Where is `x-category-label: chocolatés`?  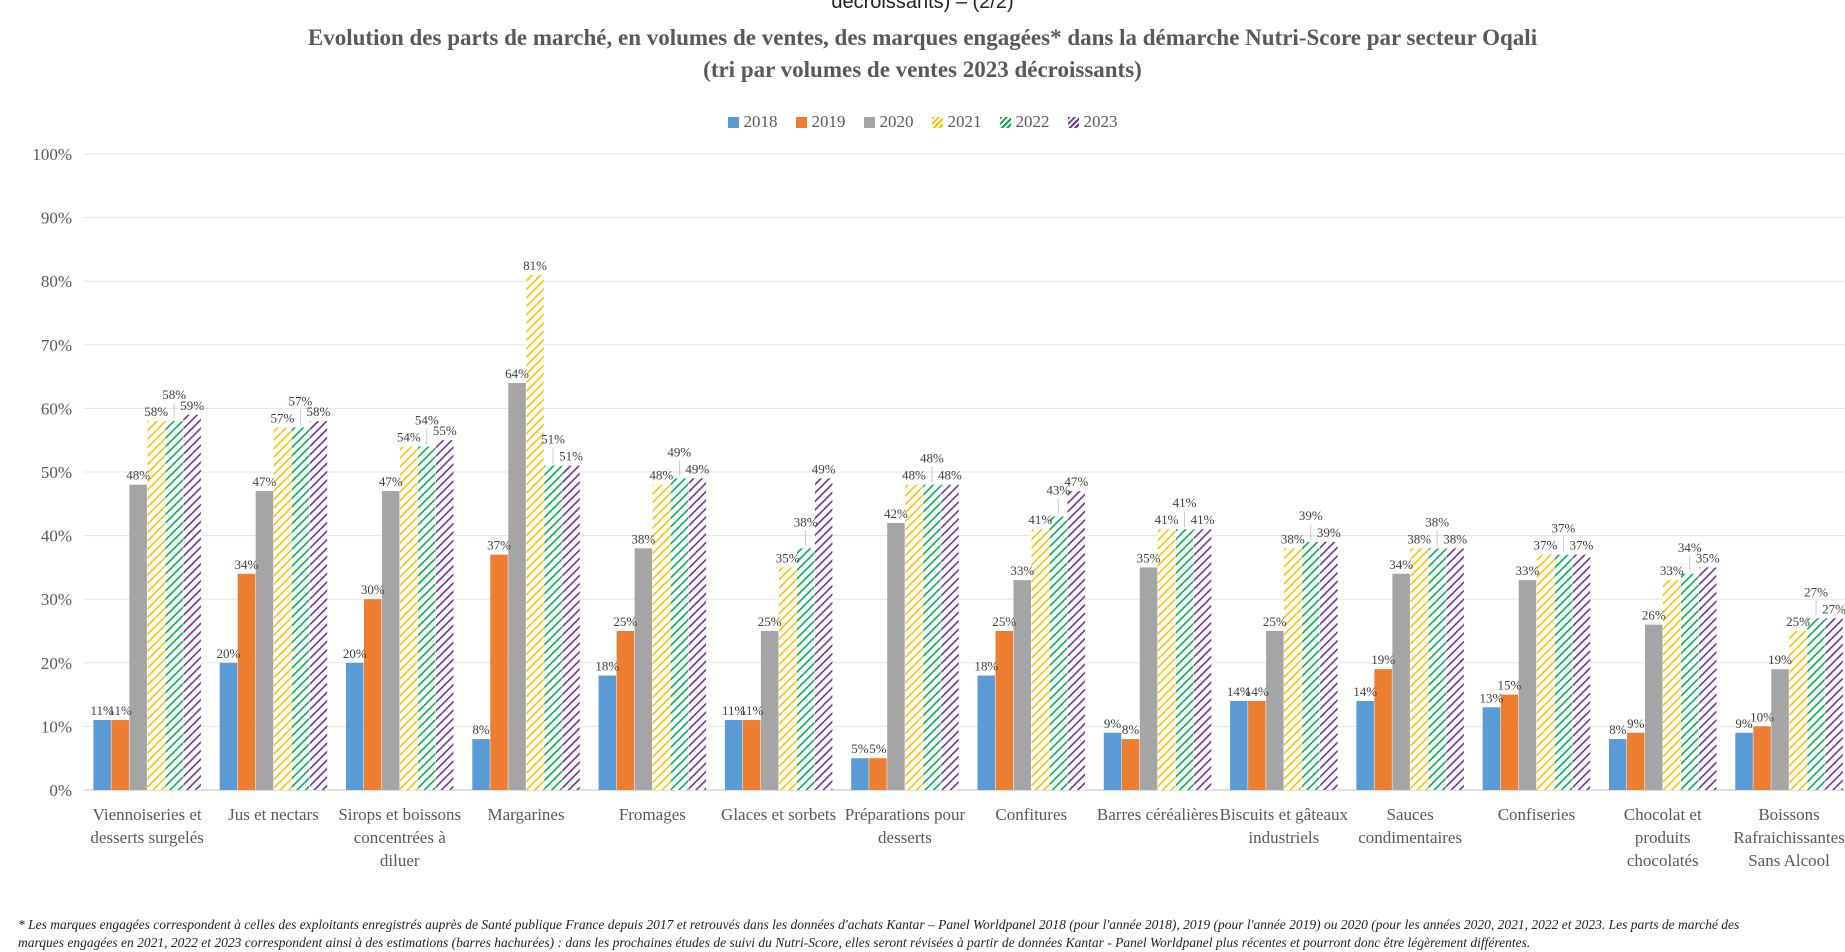
x-category-label: chocolatés is located at coordinates (1663, 860).